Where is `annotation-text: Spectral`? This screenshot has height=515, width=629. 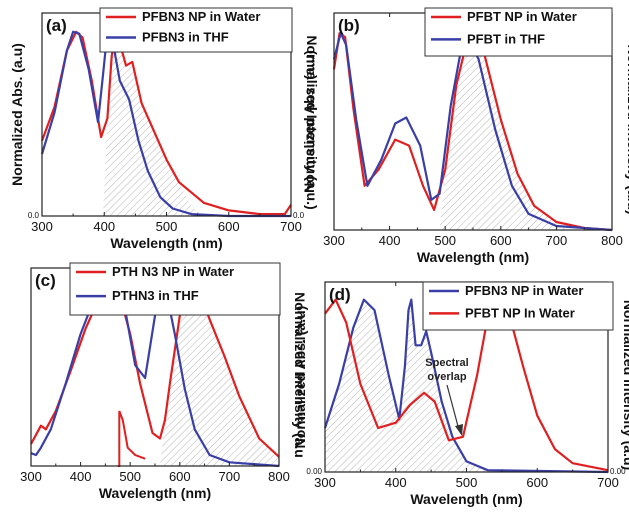 annotation-text: Spectral is located at coordinates (446, 363).